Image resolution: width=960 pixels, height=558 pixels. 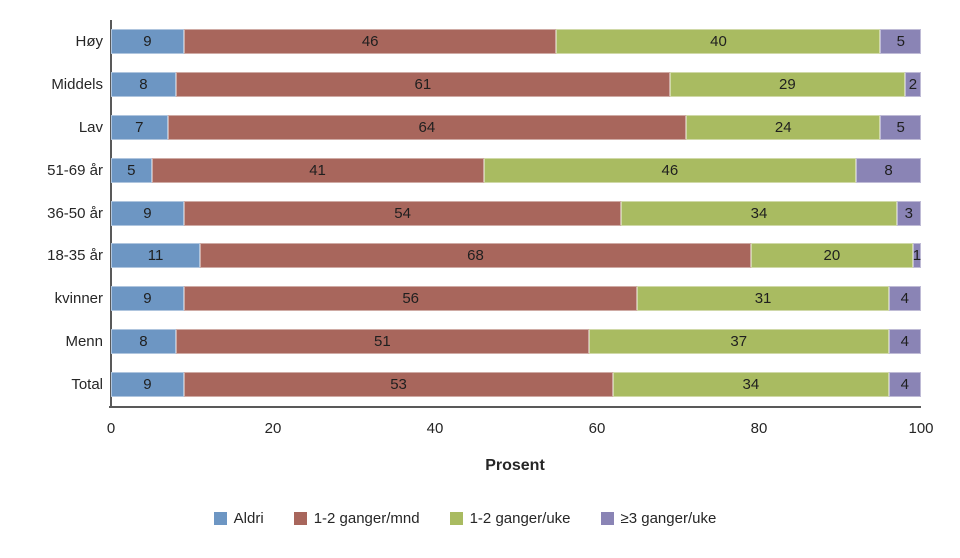 I want to click on bar-value-label: 24, so click(x=783, y=127).